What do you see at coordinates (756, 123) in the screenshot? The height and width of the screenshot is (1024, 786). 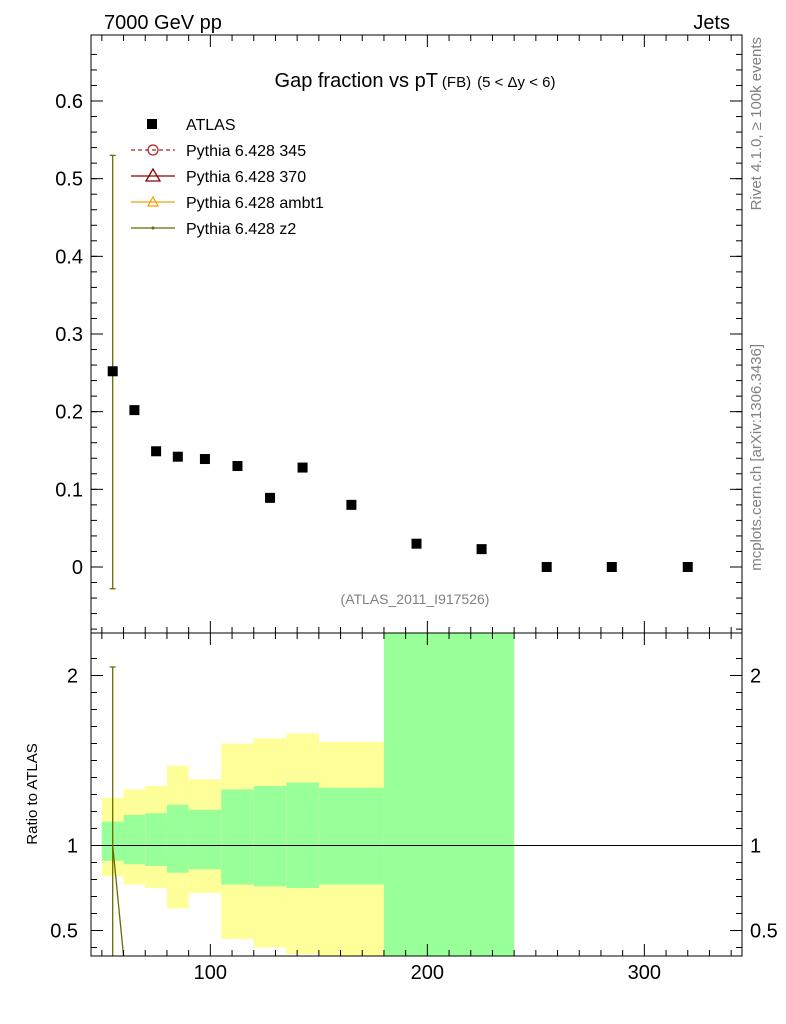 I see `rivet-label: Rivet 4.1.0, ≥ 100k events` at bounding box center [756, 123].